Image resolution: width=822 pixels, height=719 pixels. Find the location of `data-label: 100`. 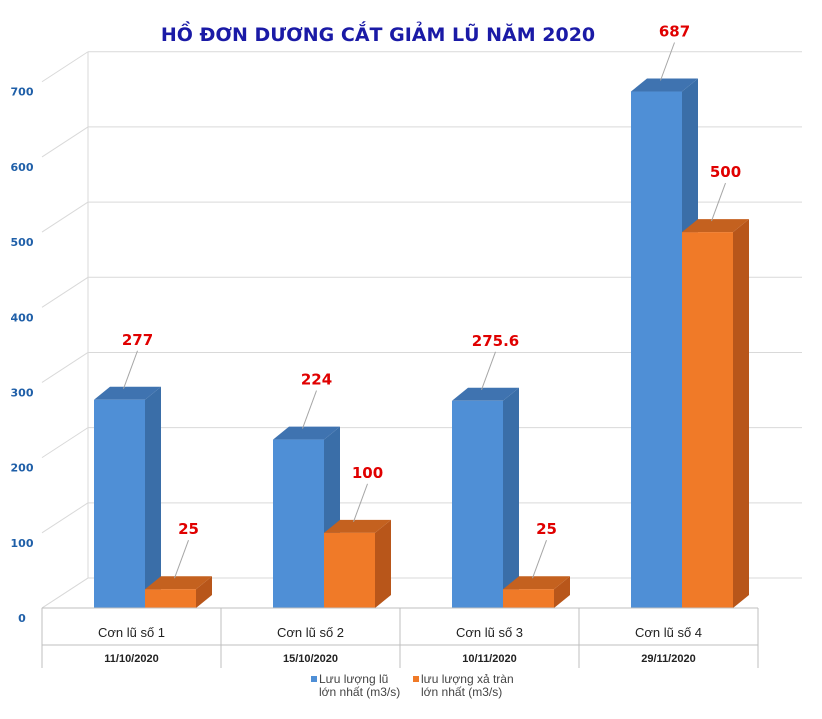

data-label: 100 is located at coordinates (367, 473).